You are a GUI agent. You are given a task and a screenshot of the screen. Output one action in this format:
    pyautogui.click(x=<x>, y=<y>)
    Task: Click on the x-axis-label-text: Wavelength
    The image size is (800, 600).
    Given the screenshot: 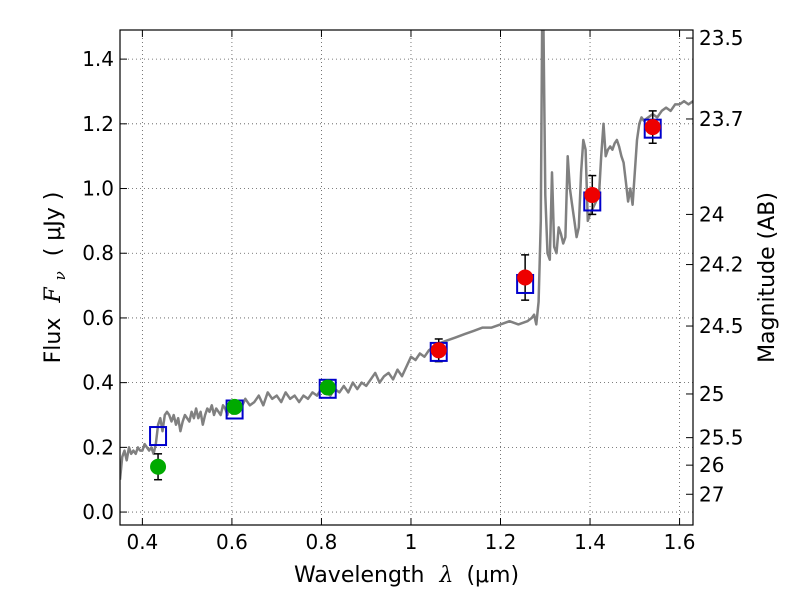 What is the action you would take?
    pyautogui.click(x=359, y=575)
    